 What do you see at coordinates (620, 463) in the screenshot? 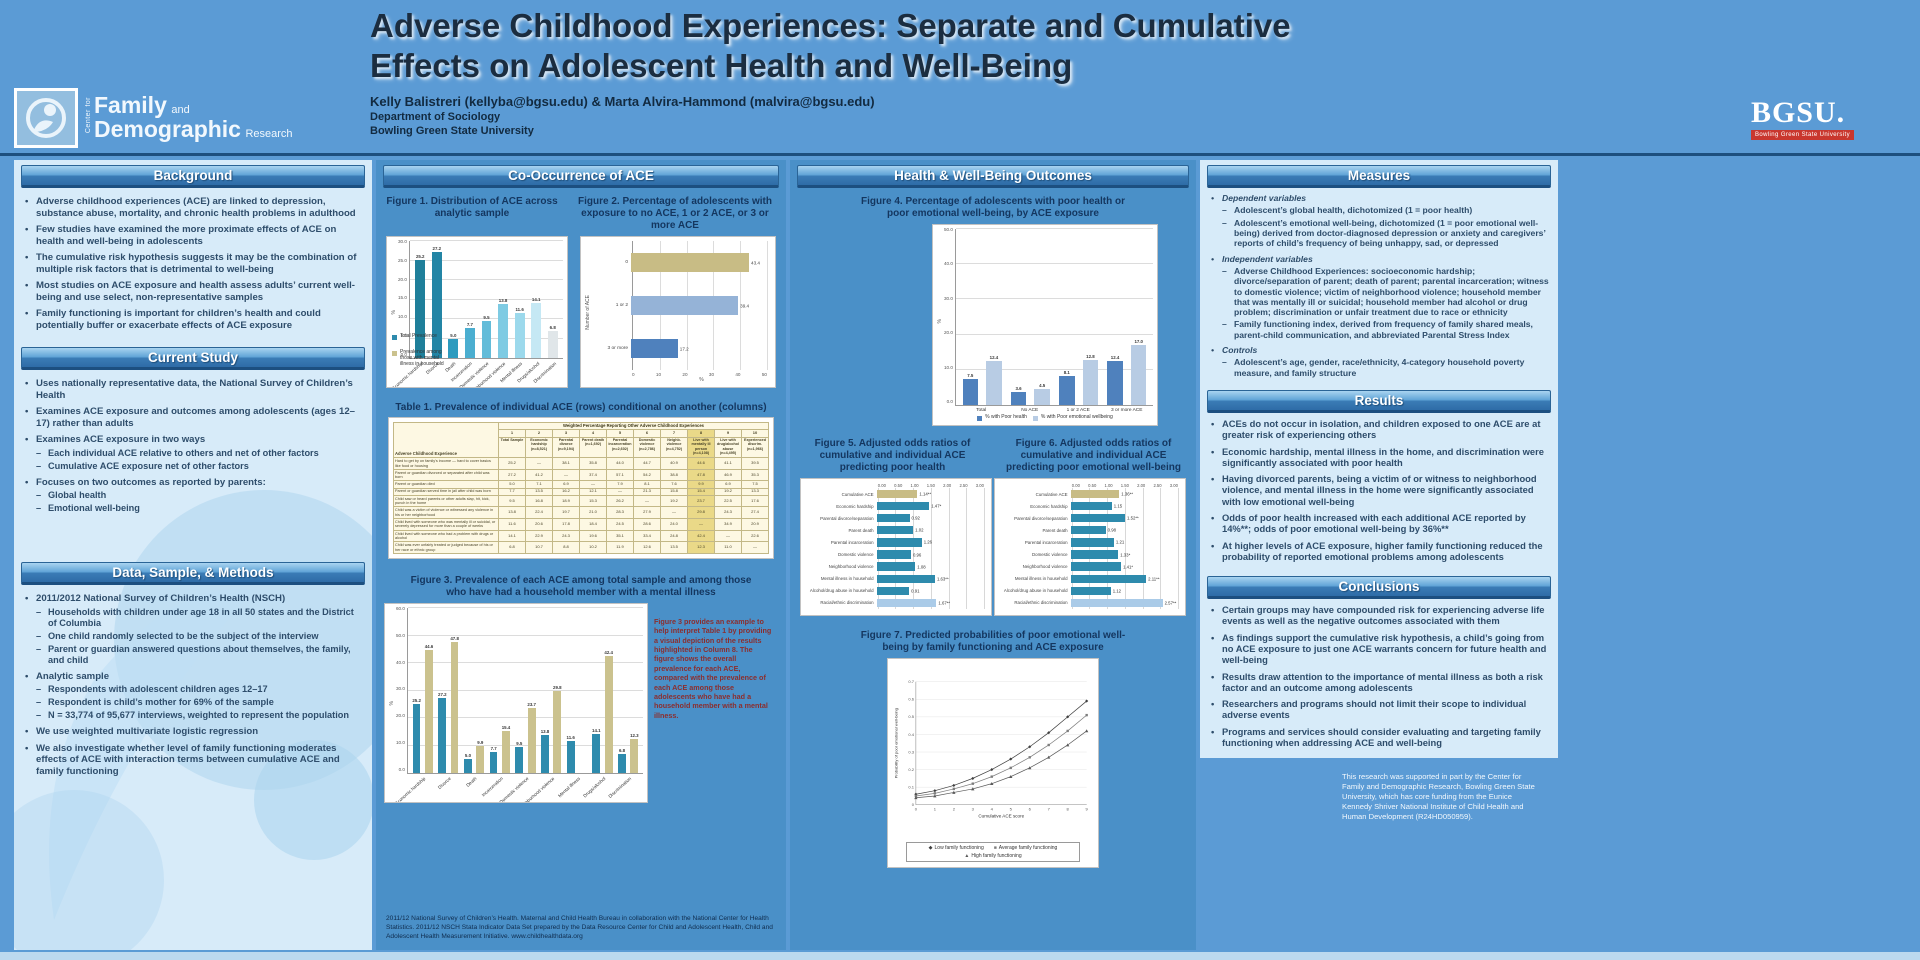
I see `table-cell: 44.0` at bounding box center [620, 463].